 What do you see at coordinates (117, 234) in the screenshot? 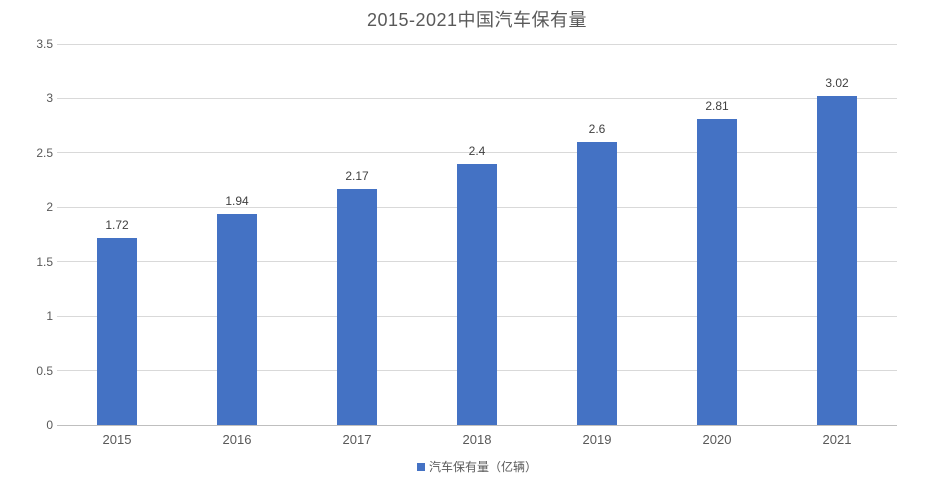
I see `bar-column: 1.72` at bounding box center [117, 234].